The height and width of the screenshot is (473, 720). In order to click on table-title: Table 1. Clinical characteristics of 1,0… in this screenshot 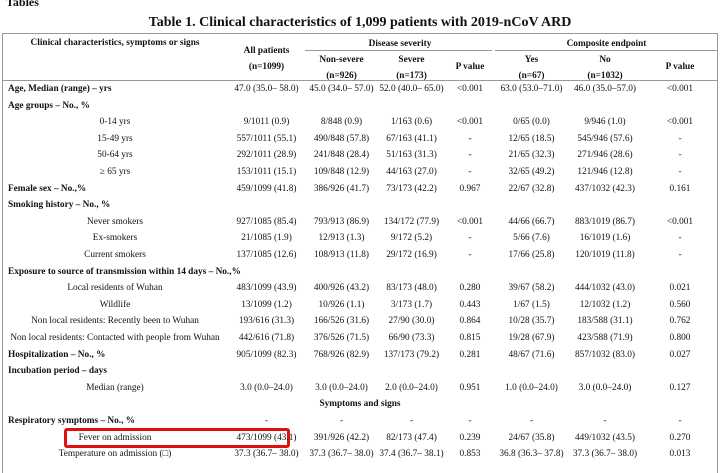, I will do `click(360, 22)`.